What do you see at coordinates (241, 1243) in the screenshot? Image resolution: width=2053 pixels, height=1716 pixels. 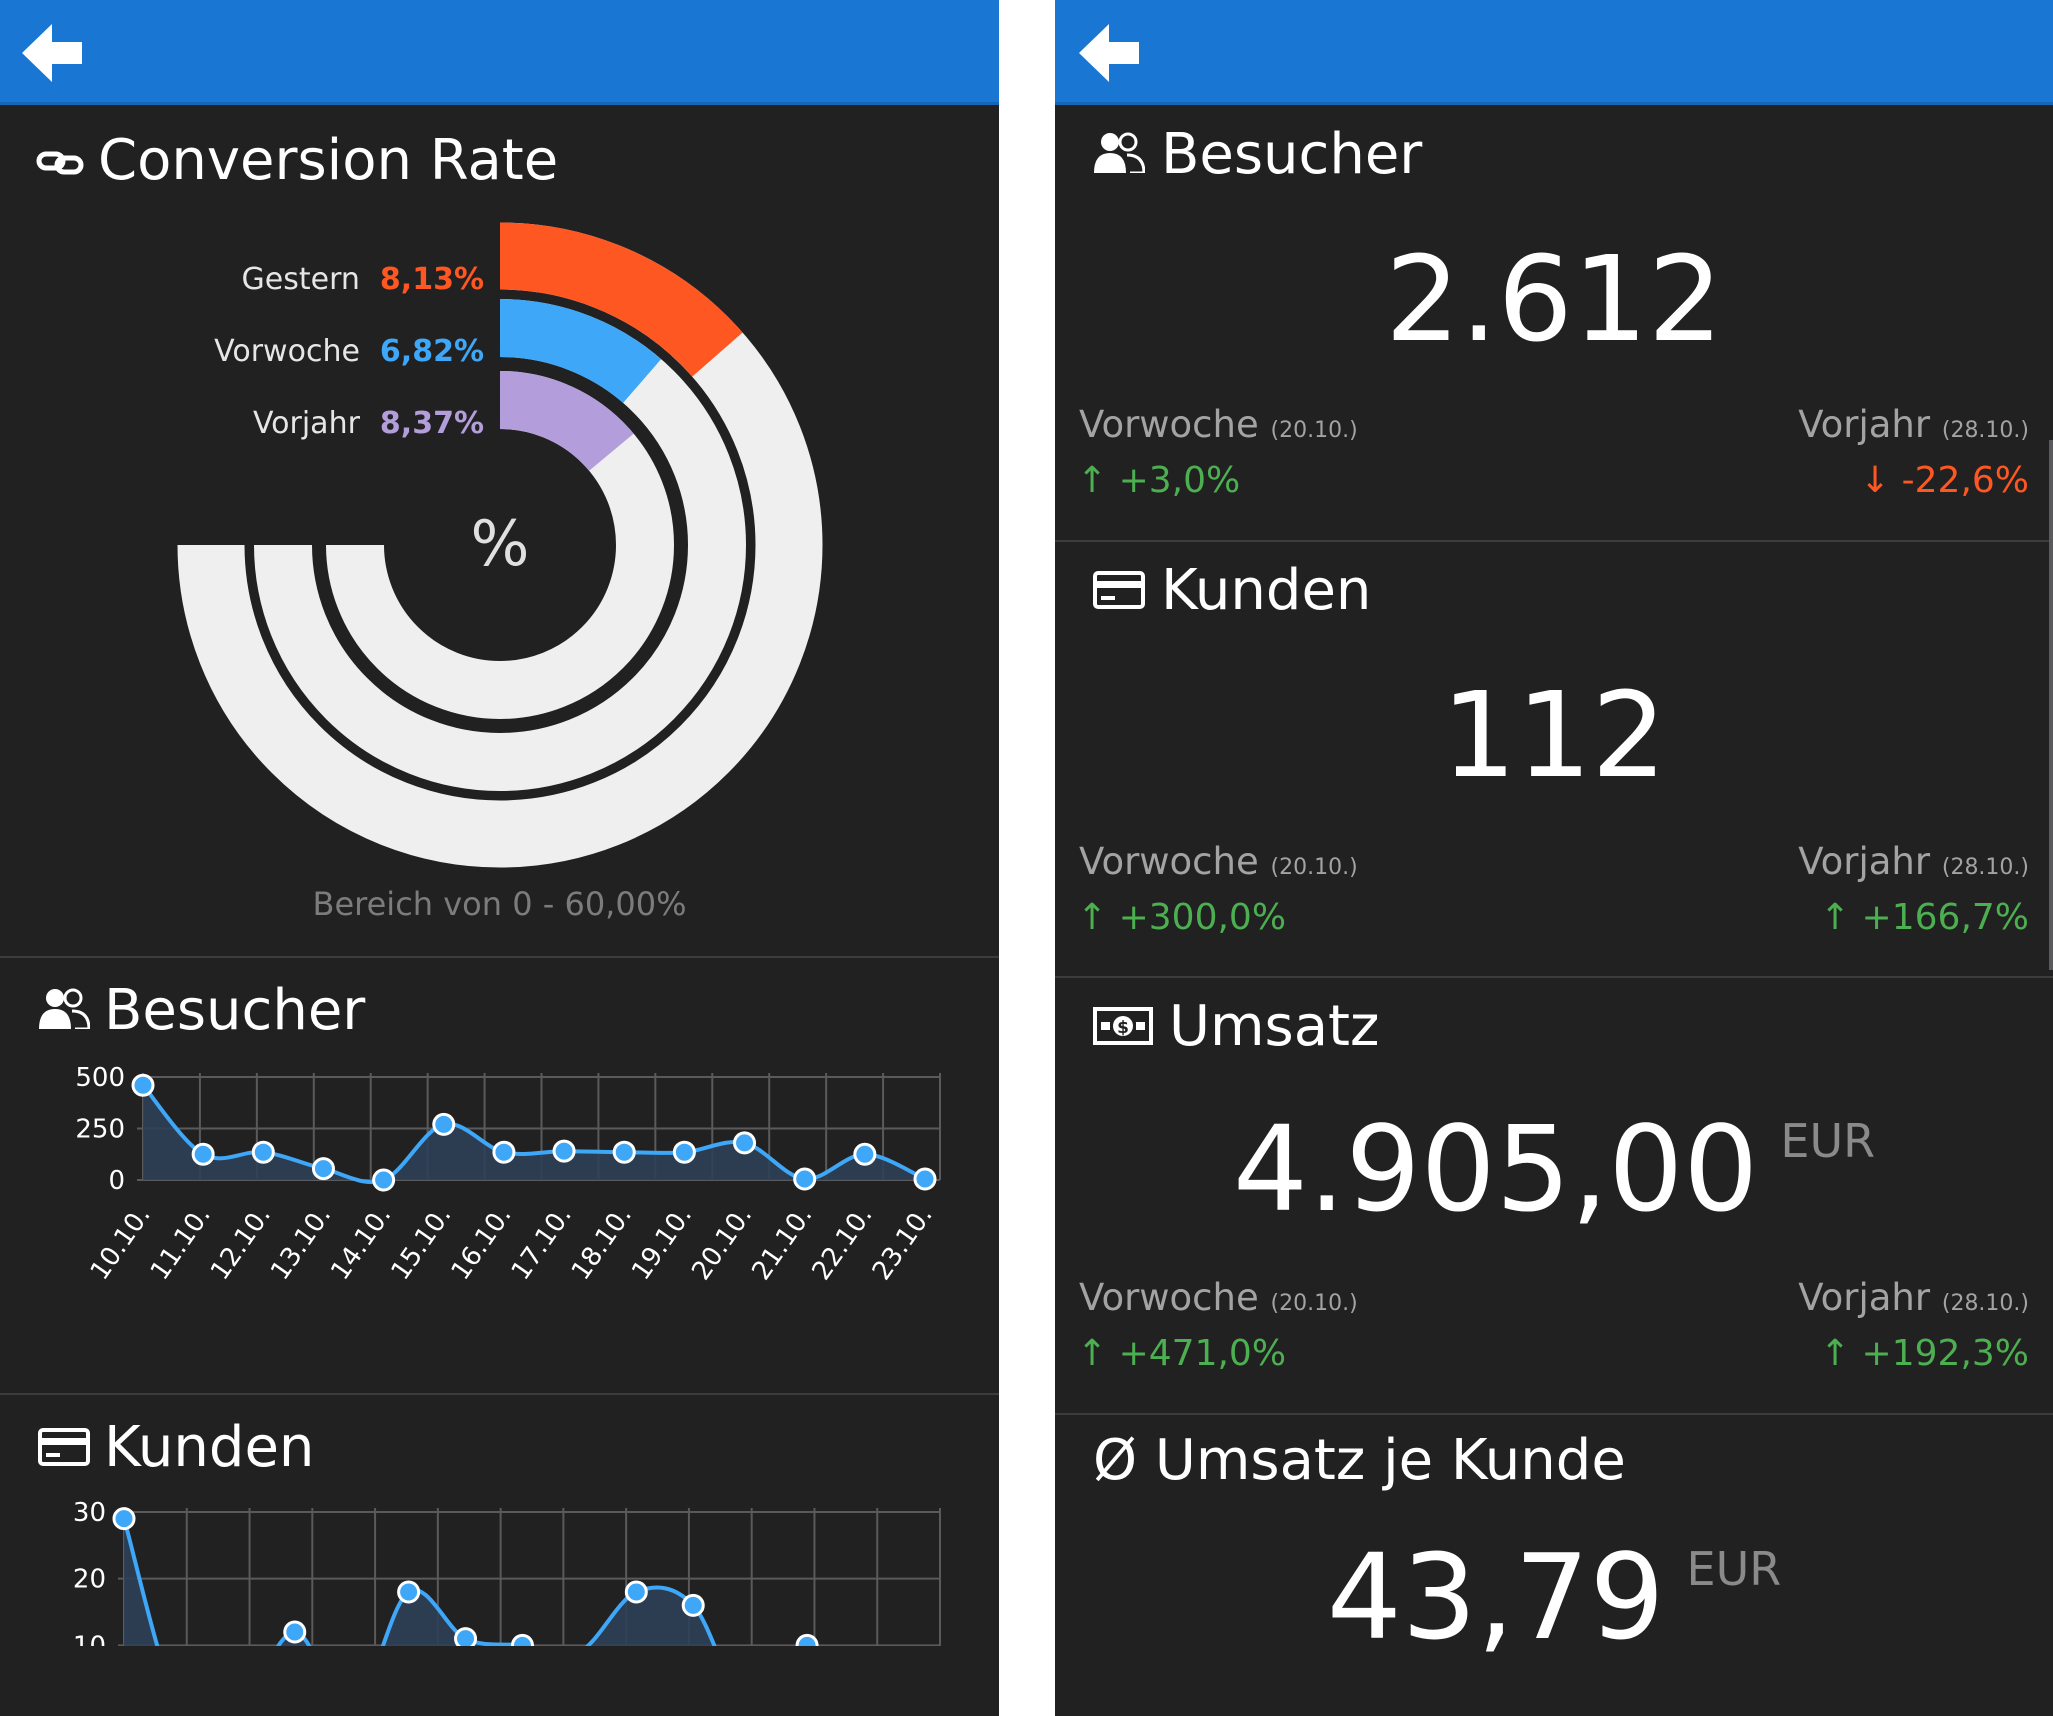 I see `x-tick-label: 12.10.` at bounding box center [241, 1243].